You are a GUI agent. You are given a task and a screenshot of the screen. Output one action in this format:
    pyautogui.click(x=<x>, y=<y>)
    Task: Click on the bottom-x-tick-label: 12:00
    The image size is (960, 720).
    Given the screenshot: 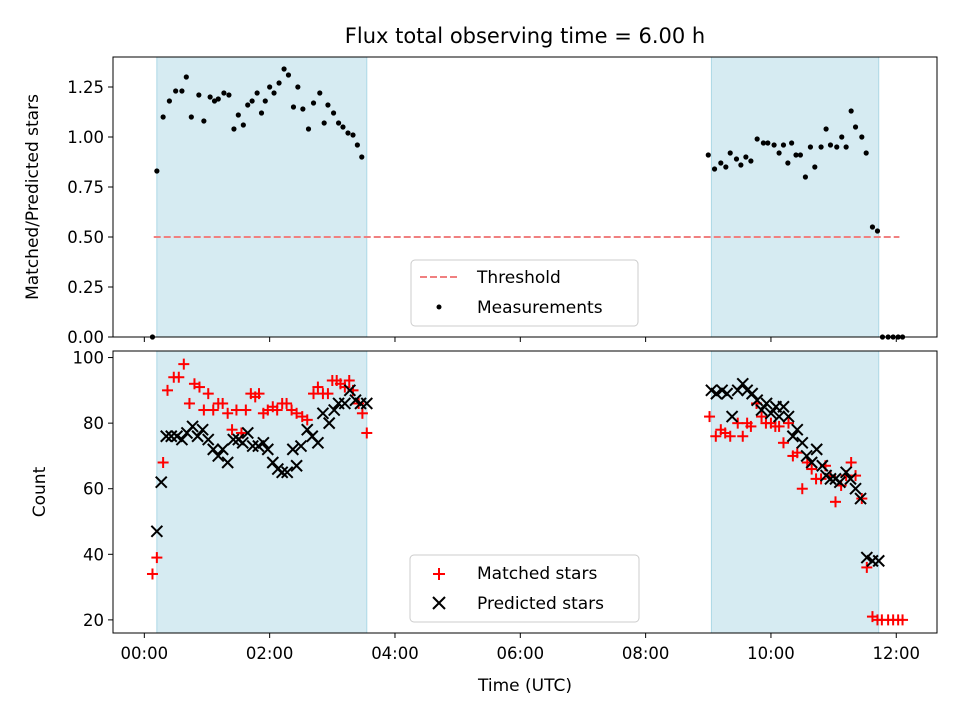 What is the action you would take?
    pyautogui.click(x=896, y=653)
    